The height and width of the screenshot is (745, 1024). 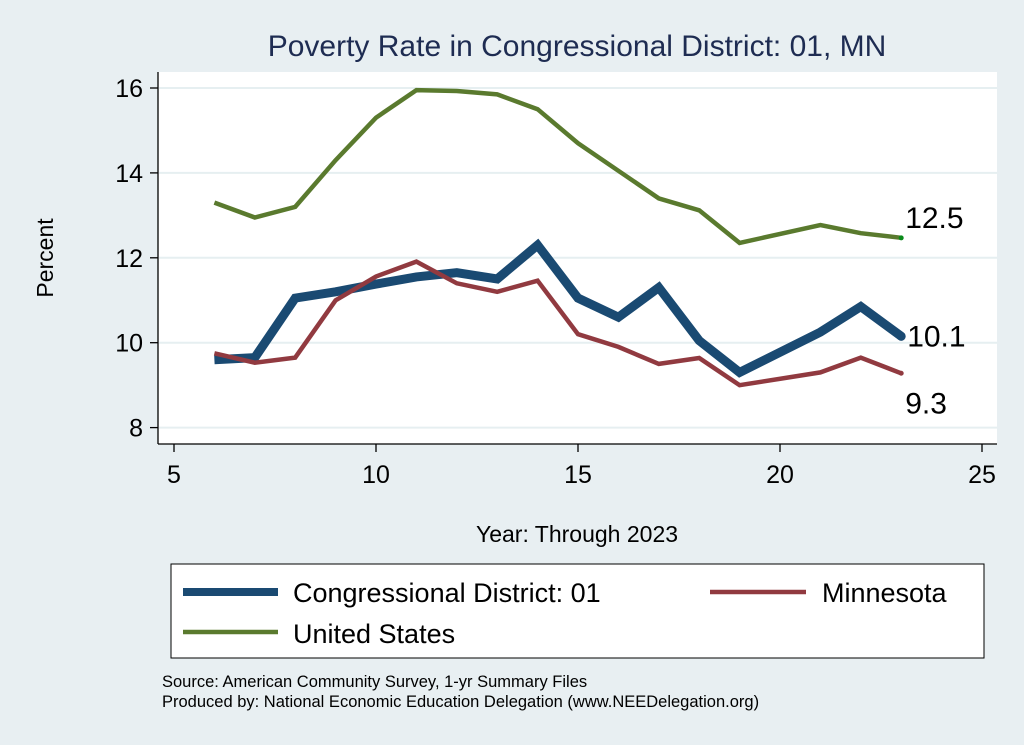 What do you see at coordinates (136, 429) in the screenshot?
I see `y-tick-label: 8` at bounding box center [136, 429].